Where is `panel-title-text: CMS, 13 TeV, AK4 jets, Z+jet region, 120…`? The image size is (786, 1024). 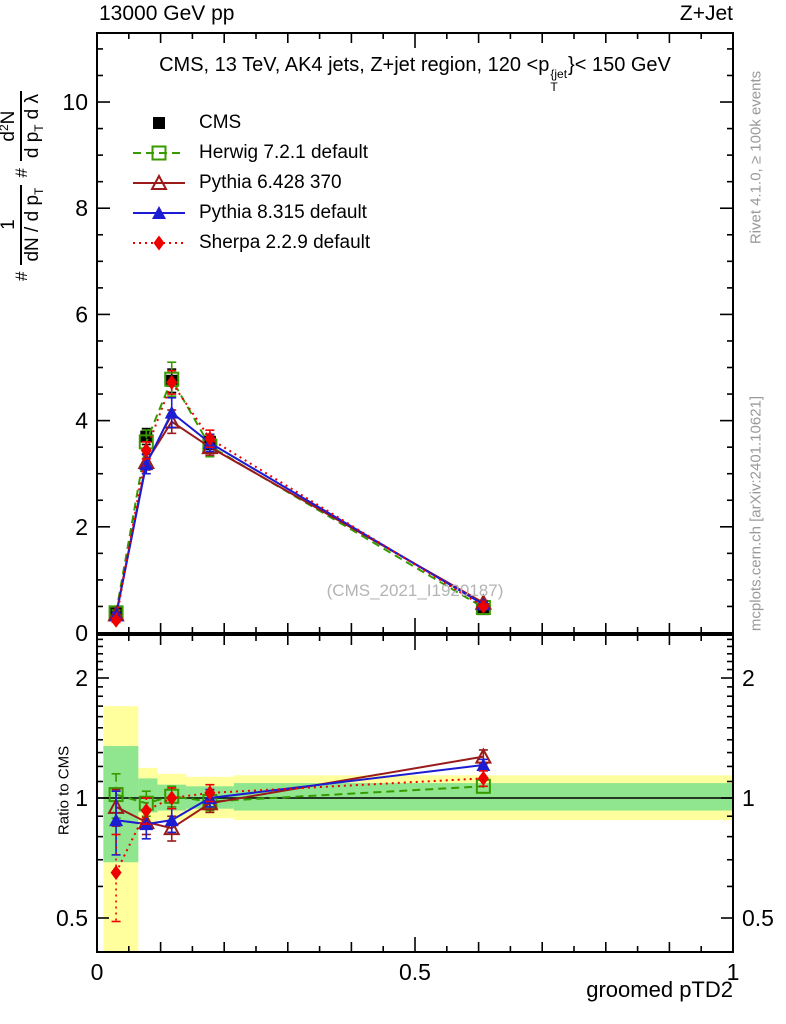 panel-title-text: CMS, 13 TeV, AK4 jets, Z+jet region, 120… is located at coordinates (354, 65).